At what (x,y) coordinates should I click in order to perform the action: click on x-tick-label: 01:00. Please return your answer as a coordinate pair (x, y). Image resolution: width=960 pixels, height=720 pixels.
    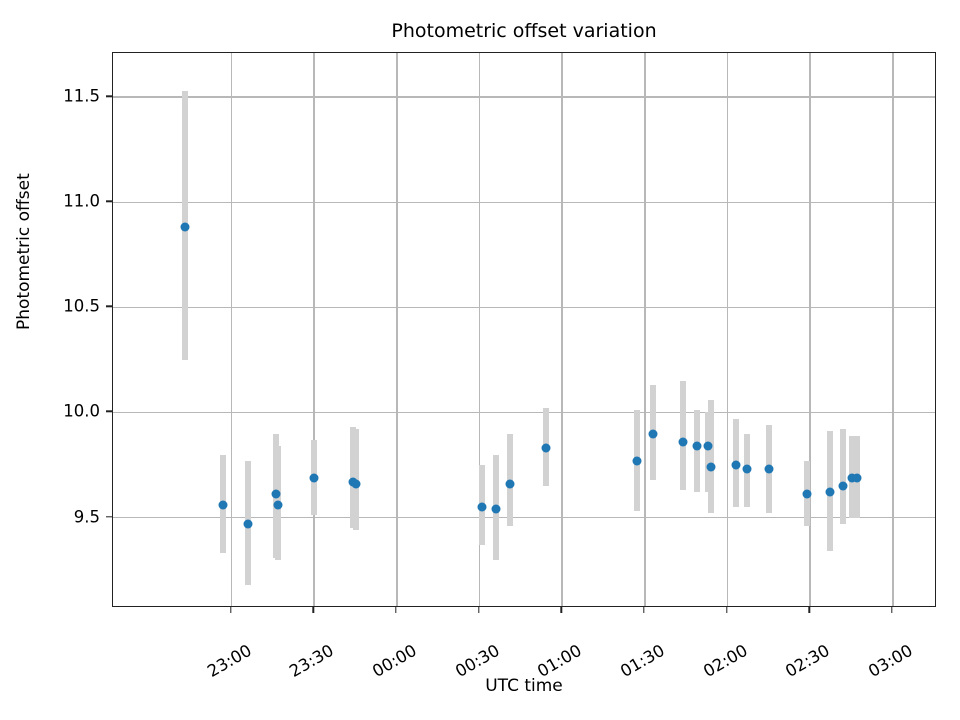
    Looking at the image, I should click on (560, 661).